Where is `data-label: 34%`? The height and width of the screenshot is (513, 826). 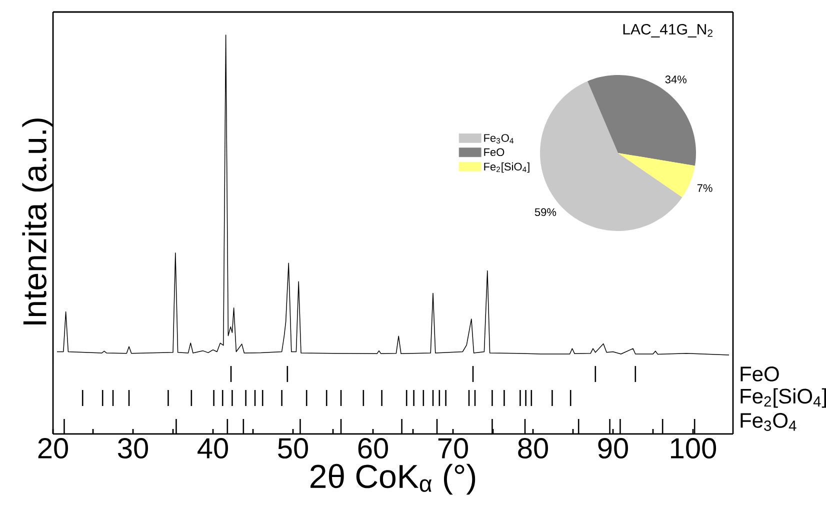 data-label: 34% is located at coordinates (675, 80).